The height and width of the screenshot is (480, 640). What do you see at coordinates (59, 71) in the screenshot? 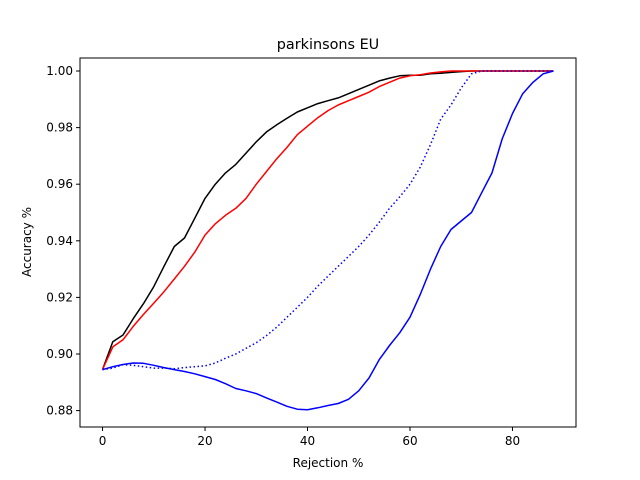
I see `y-tick-label: 1.00` at bounding box center [59, 71].